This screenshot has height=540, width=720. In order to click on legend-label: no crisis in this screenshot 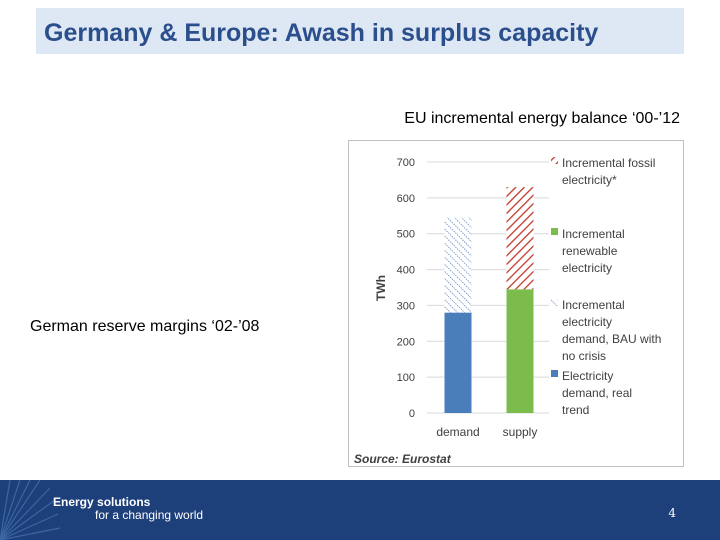, I will do `click(584, 356)`.